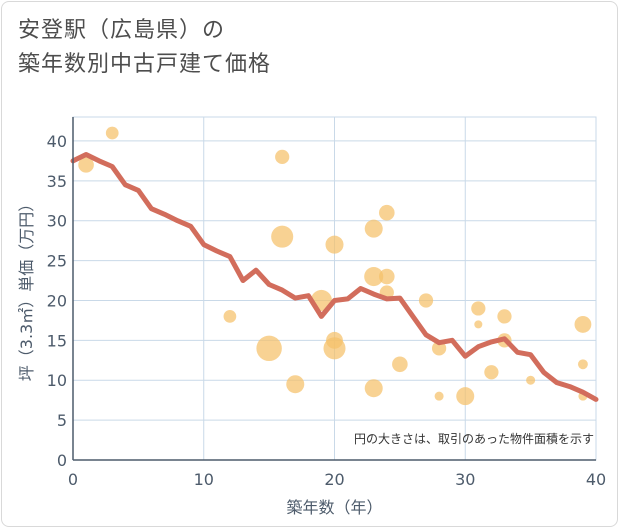 Image resolution: width=621 pixels, height=530 pixels. What do you see at coordinates (26, 288) in the screenshot?
I see `y-axis-title: 坪（3.3㎡）単価（万円）` at bounding box center [26, 288].